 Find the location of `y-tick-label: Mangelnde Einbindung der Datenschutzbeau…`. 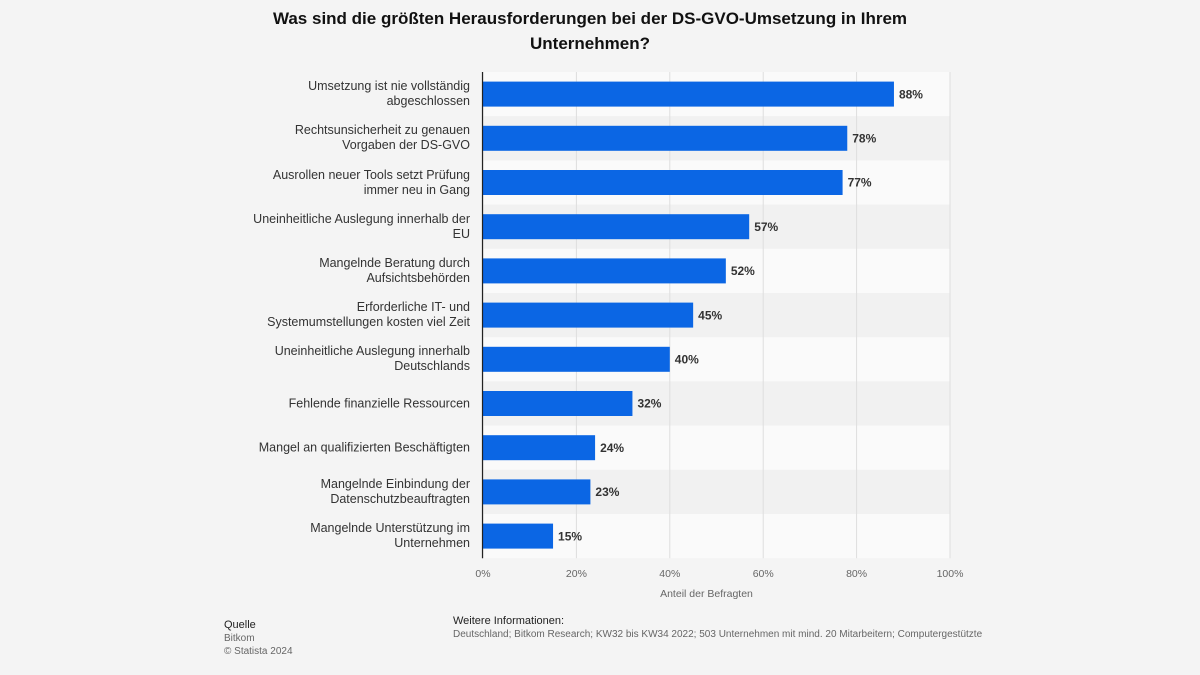

y-tick-label: Mangelnde Einbindung der Datenschutzbeau… is located at coordinates (395, 491).